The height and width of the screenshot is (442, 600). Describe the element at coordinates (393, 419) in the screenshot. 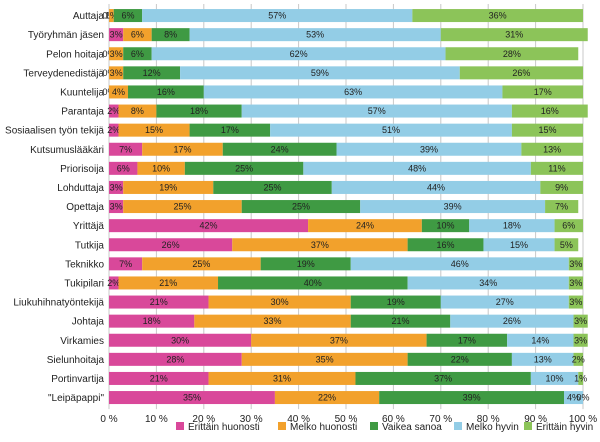

I see `x-tick-label: 60 %` at that location.